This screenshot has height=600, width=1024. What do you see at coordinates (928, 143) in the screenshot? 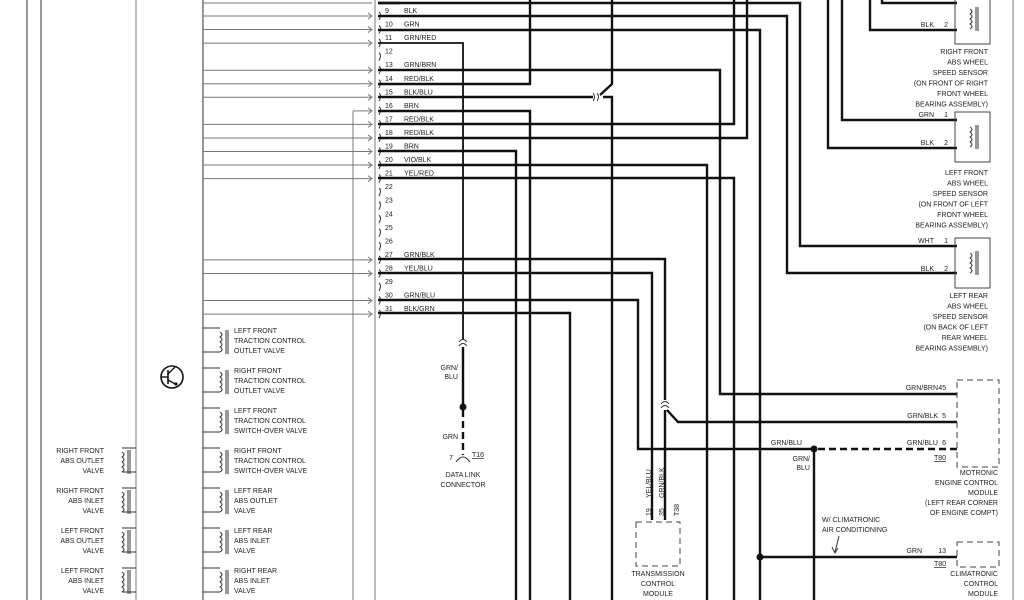
I see `wire-label: BLK` at bounding box center [928, 143].